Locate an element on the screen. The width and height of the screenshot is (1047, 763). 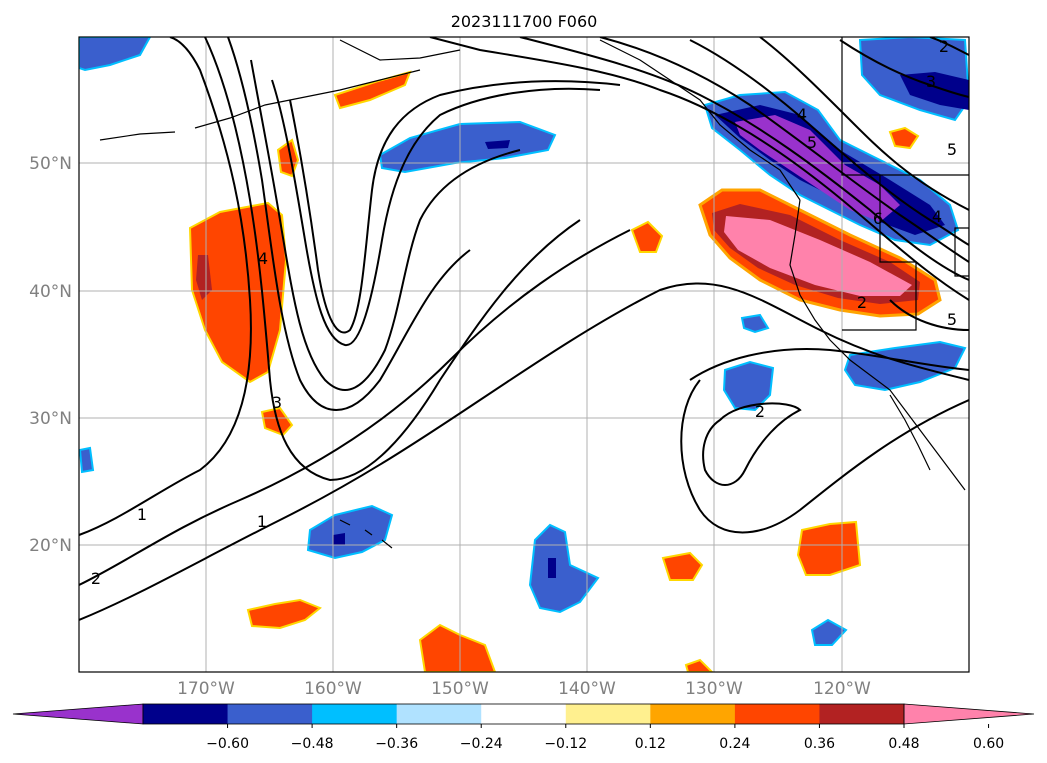
lat-label: 50°N is located at coordinates (50, 164).